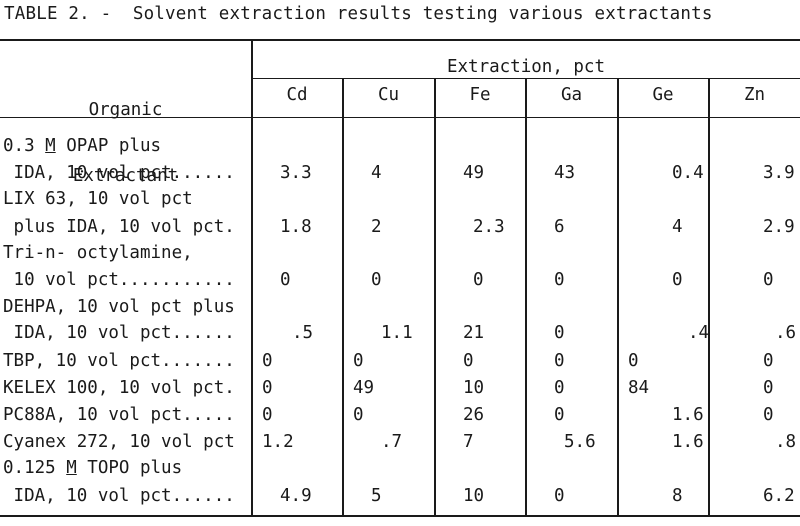  What do you see at coordinates (480, 95) in the screenshot?
I see `column-header-fe: Fe` at bounding box center [480, 95].